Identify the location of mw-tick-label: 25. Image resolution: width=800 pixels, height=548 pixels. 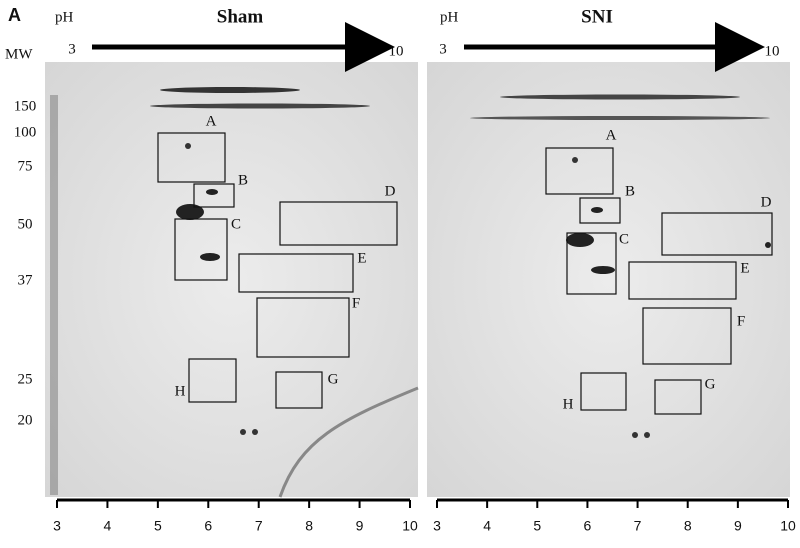
(25, 379).